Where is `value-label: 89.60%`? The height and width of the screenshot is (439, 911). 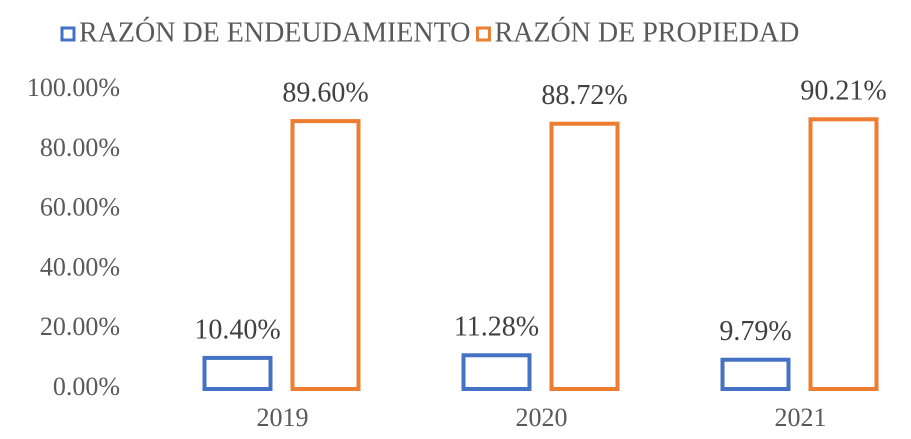 value-label: 89.60% is located at coordinates (325, 93).